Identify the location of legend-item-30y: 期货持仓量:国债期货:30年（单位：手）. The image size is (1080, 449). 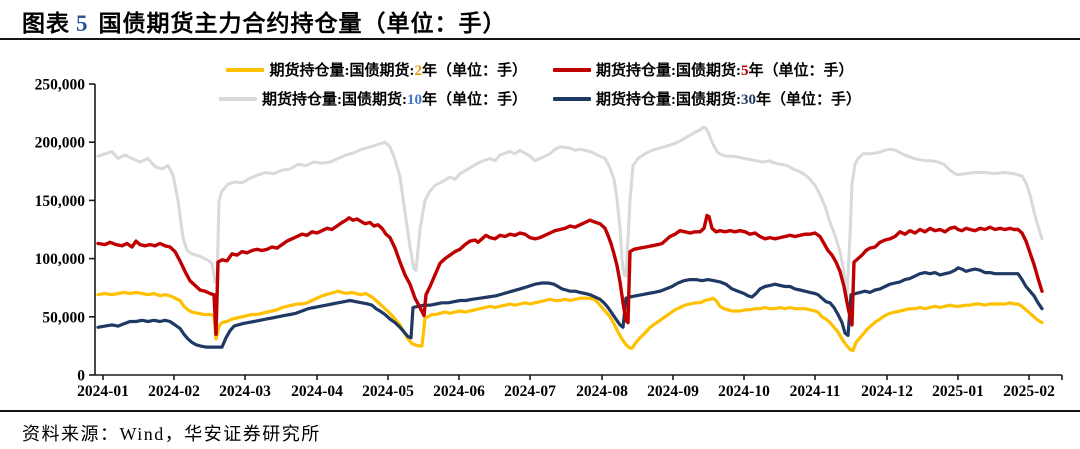
(707, 98).